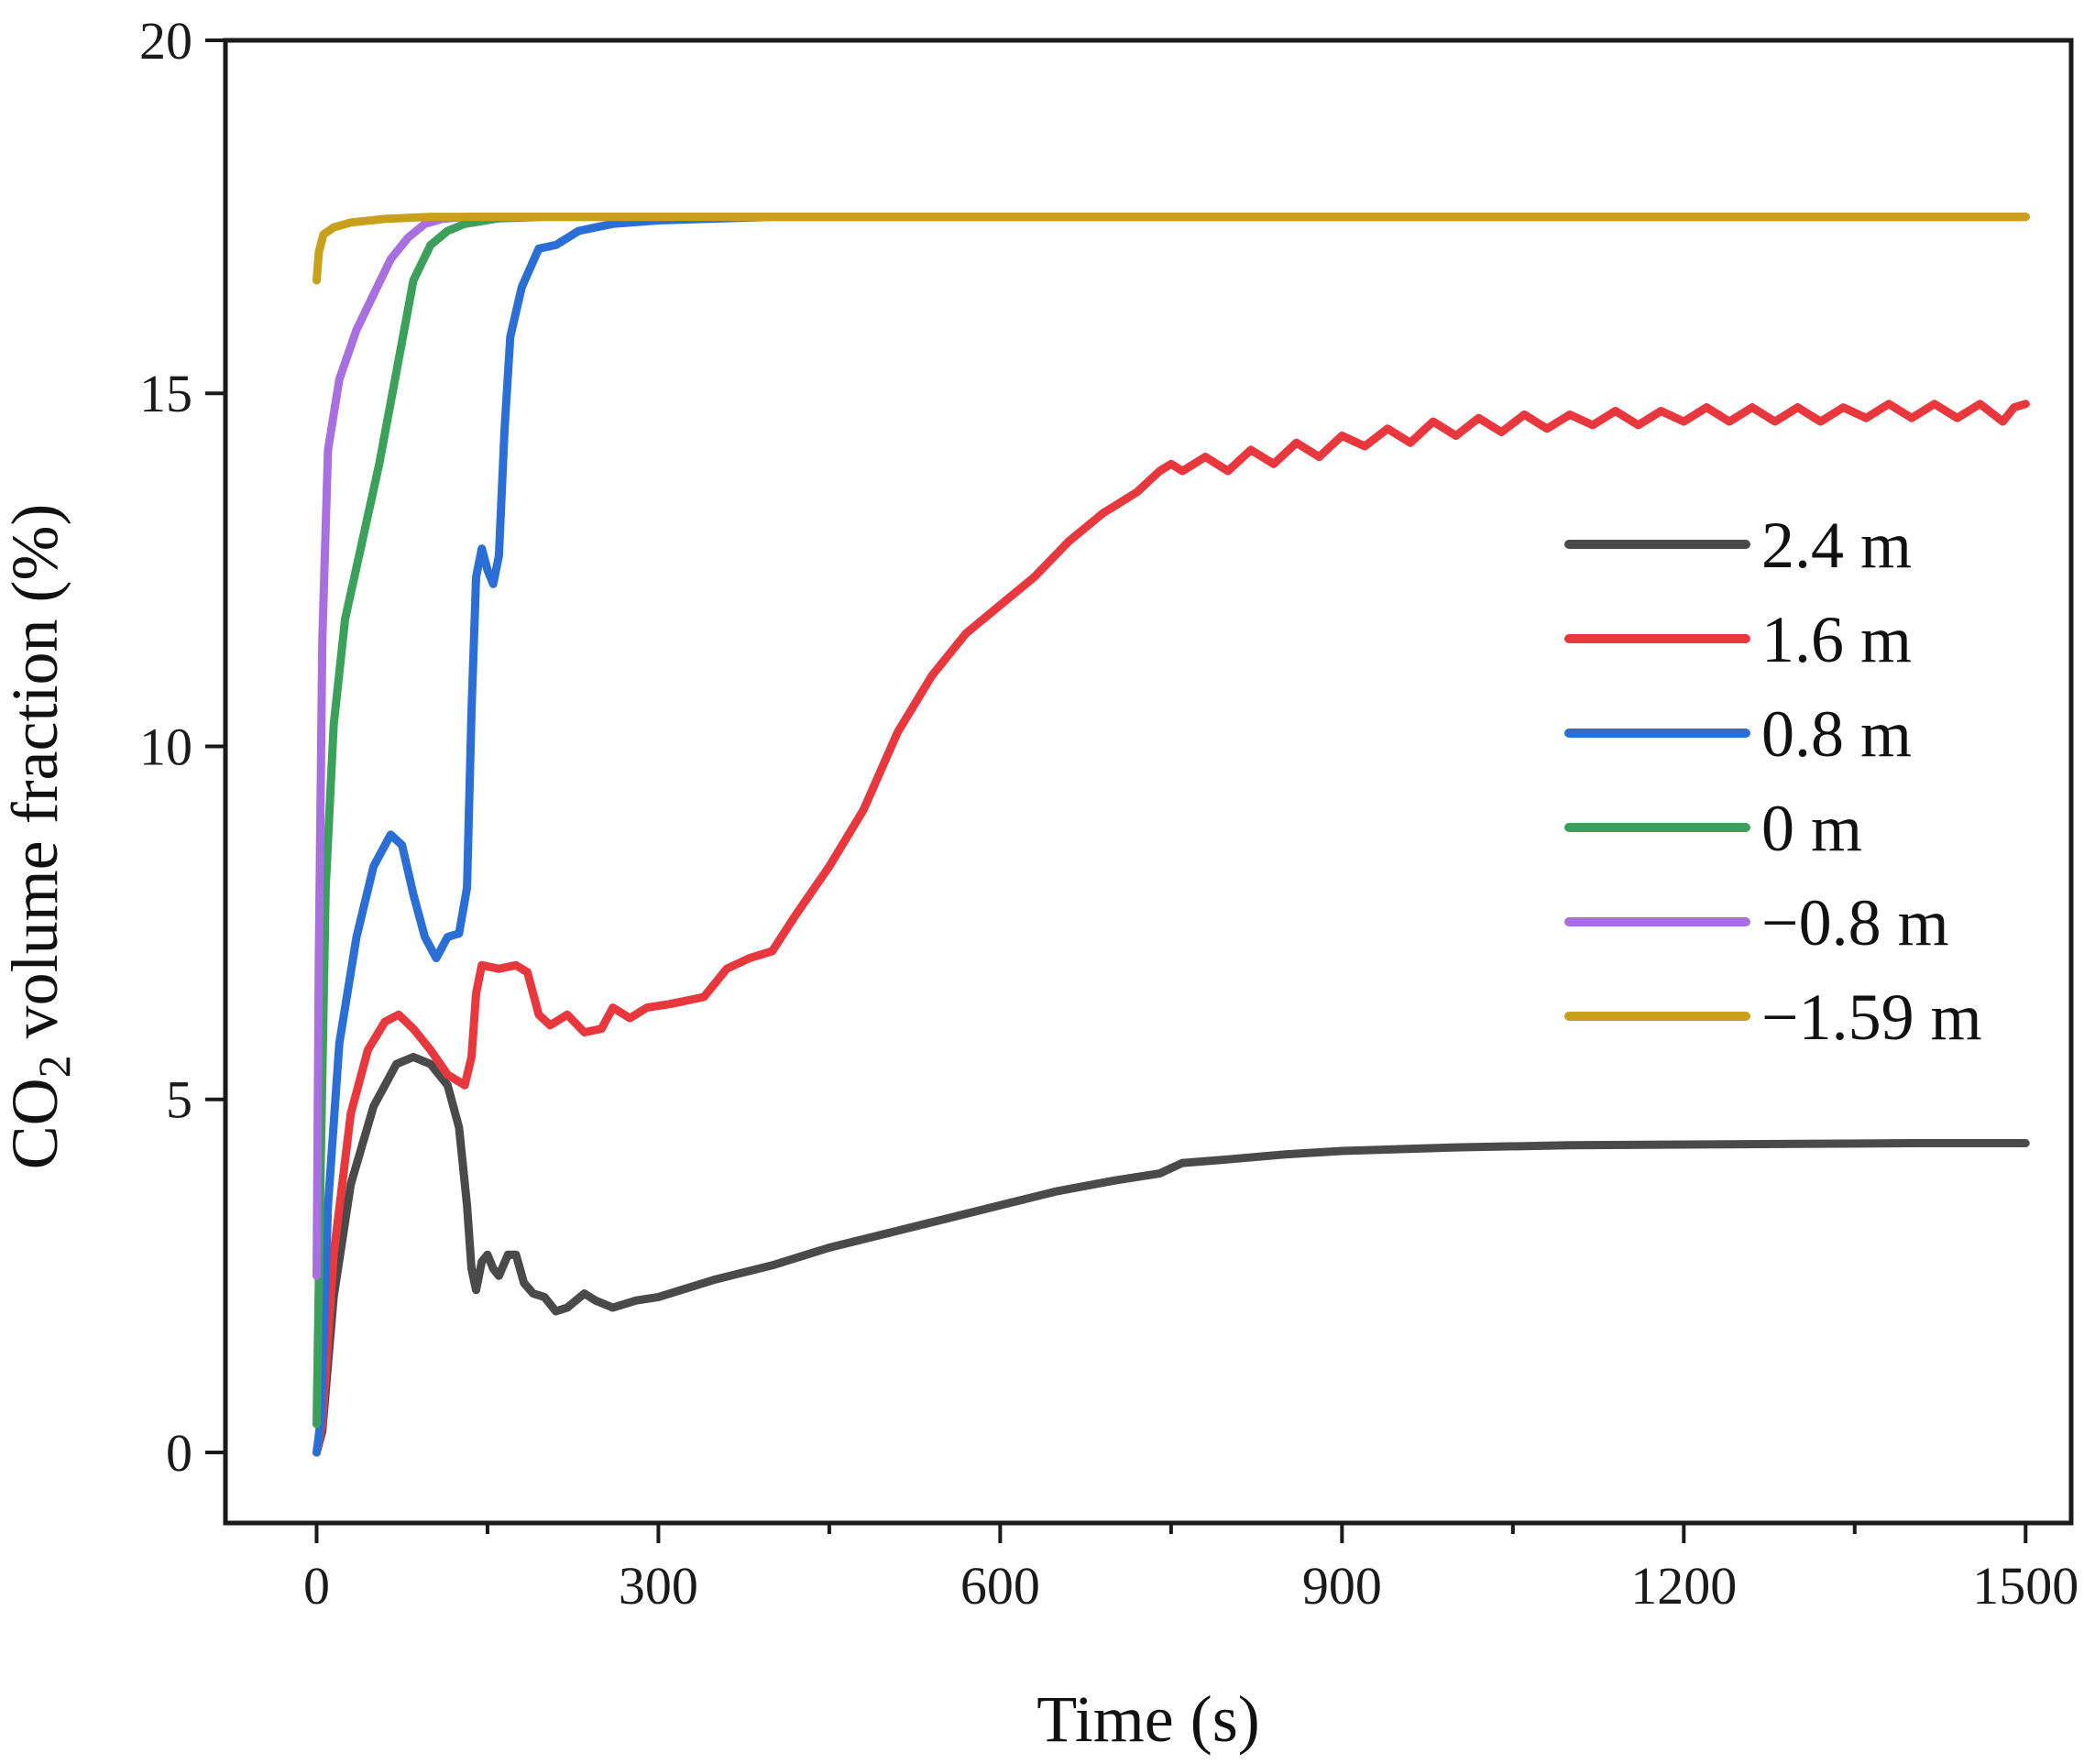  Describe the element at coordinates (1342, 1586) in the screenshot. I see `x-tick-label: 900` at that location.